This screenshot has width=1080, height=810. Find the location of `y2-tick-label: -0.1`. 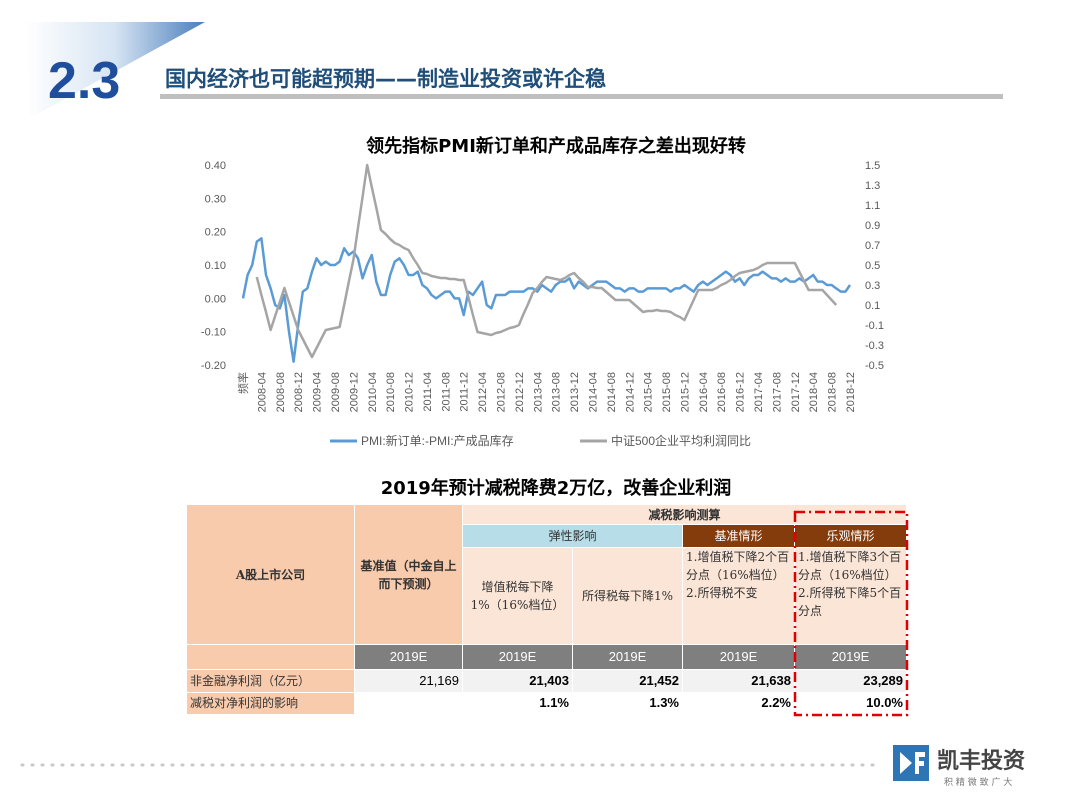

y2-tick-label: -0.1 is located at coordinates (874, 326).